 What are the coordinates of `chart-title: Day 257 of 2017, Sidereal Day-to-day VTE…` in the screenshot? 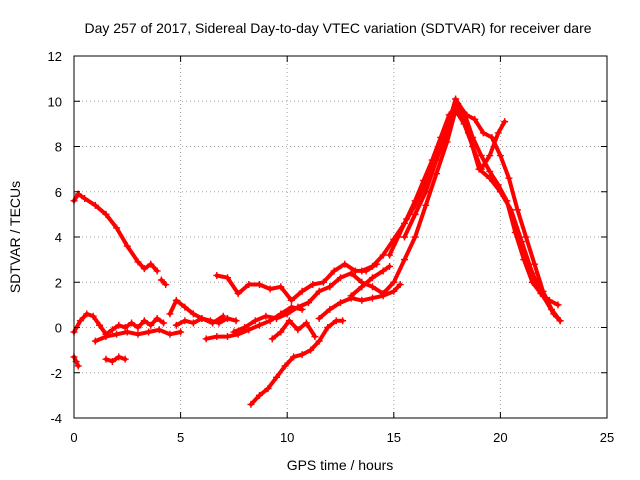 It's located at (337, 28).